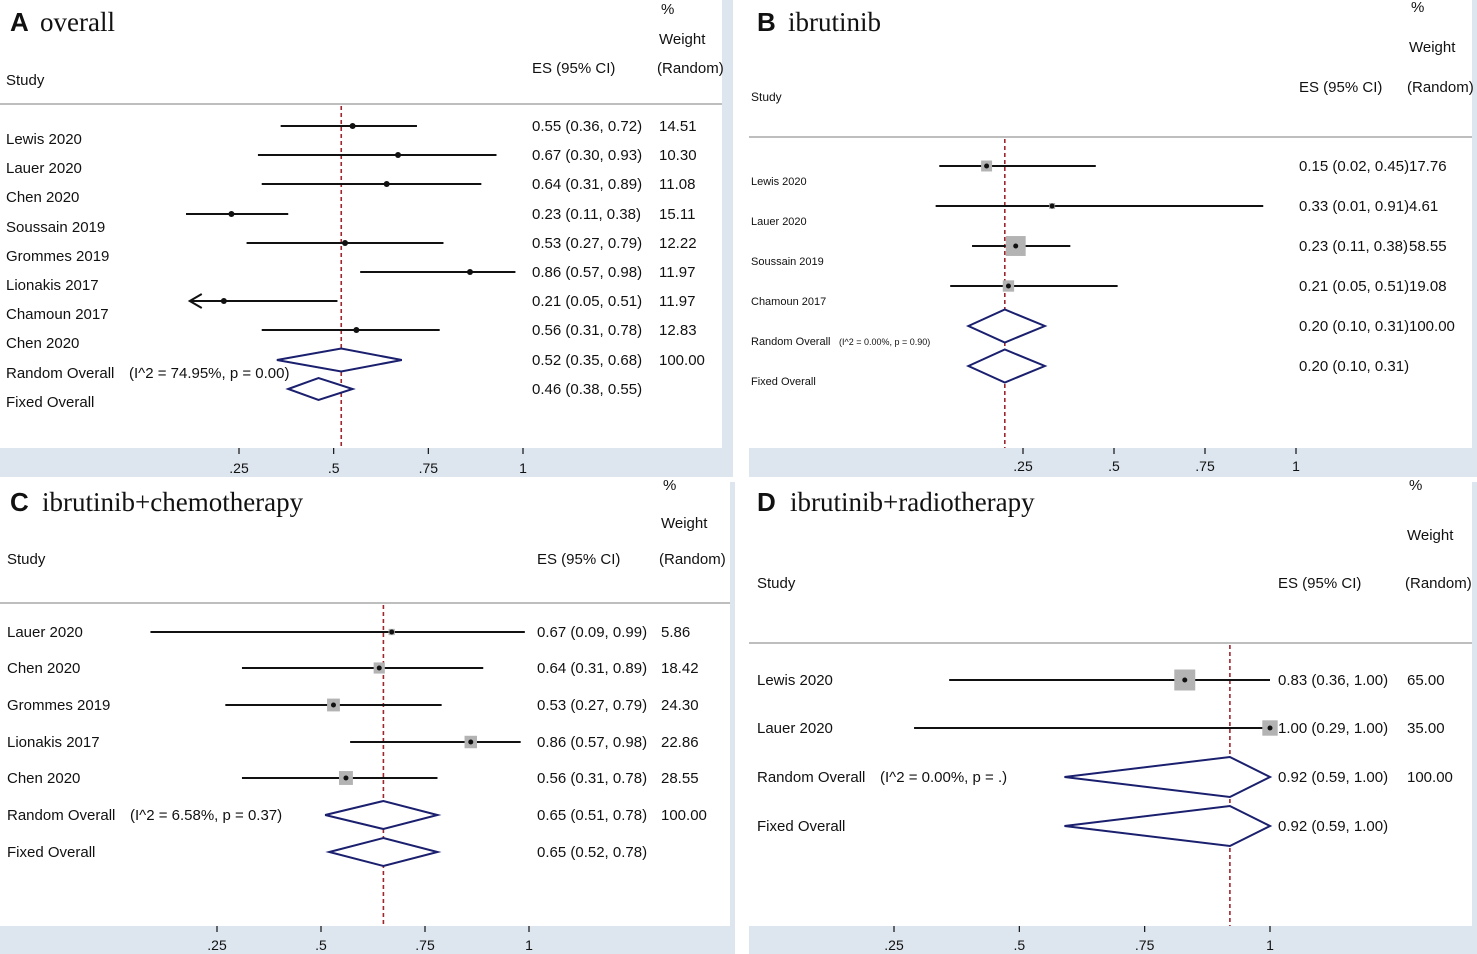 The image size is (1477, 954). I want to click on panel-title: ibrutinib+chemotherapy, so click(173, 502).